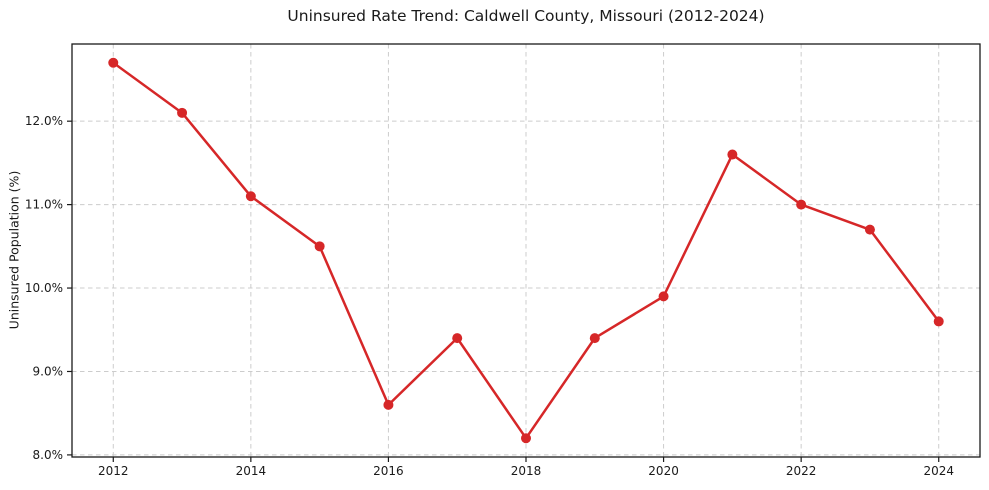 The image size is (989, 490). Describe the element at coordinates (526, 471) in the screenshot. I see `x-tick-label: 2018` at that location.